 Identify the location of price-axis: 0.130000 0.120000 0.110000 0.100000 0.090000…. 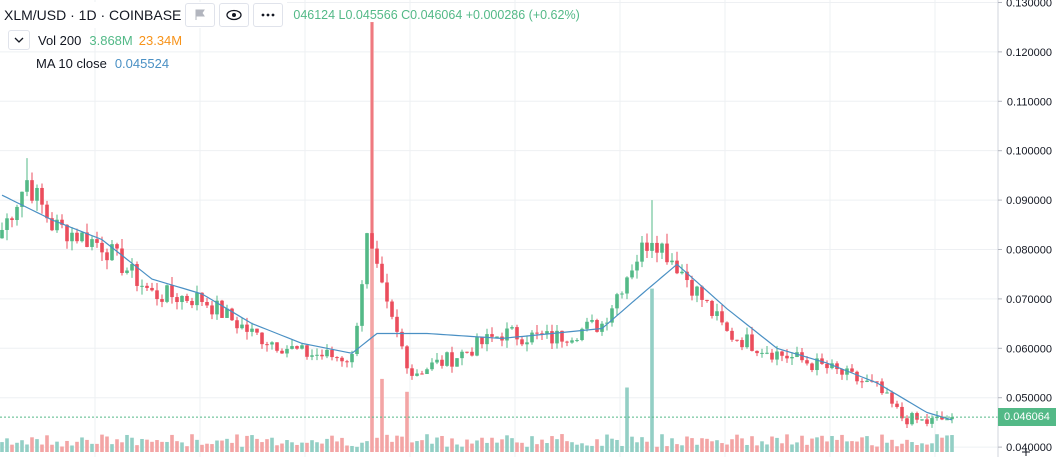
(1025, 227).